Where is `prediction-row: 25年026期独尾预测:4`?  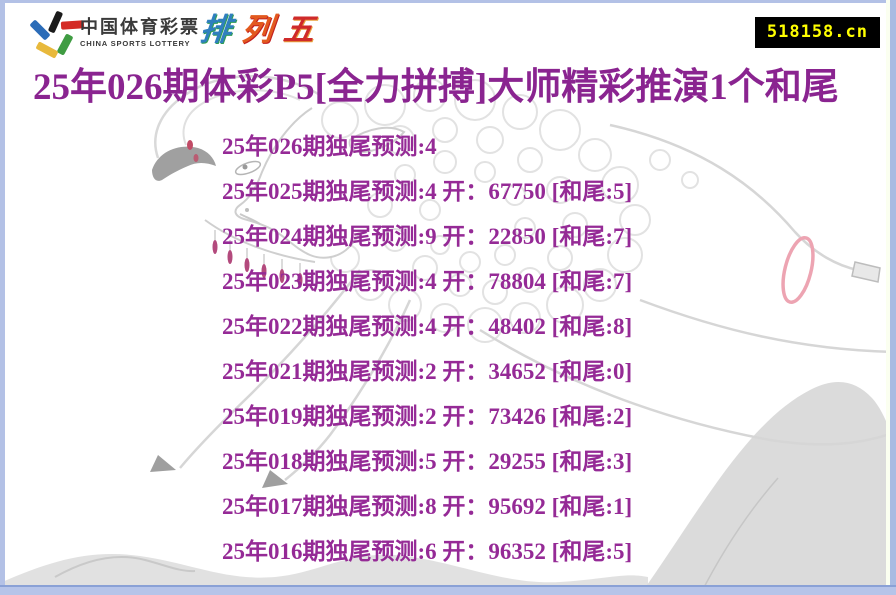 prediction-row: 25年026期独尾预测:4 is located at coordinates (329, 146).